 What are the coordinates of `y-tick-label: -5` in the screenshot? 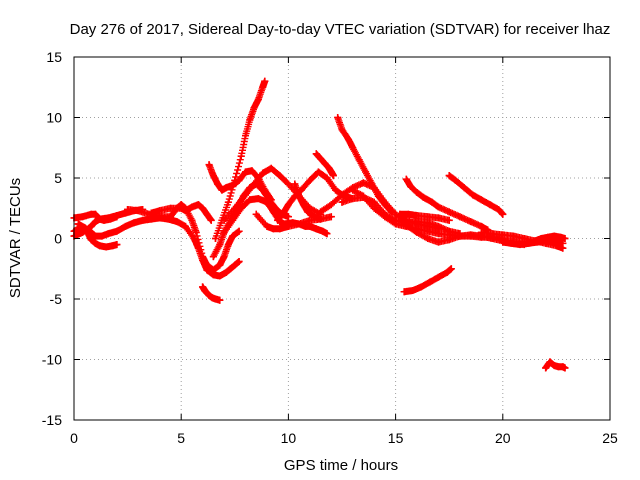 It's located at (56, 299).